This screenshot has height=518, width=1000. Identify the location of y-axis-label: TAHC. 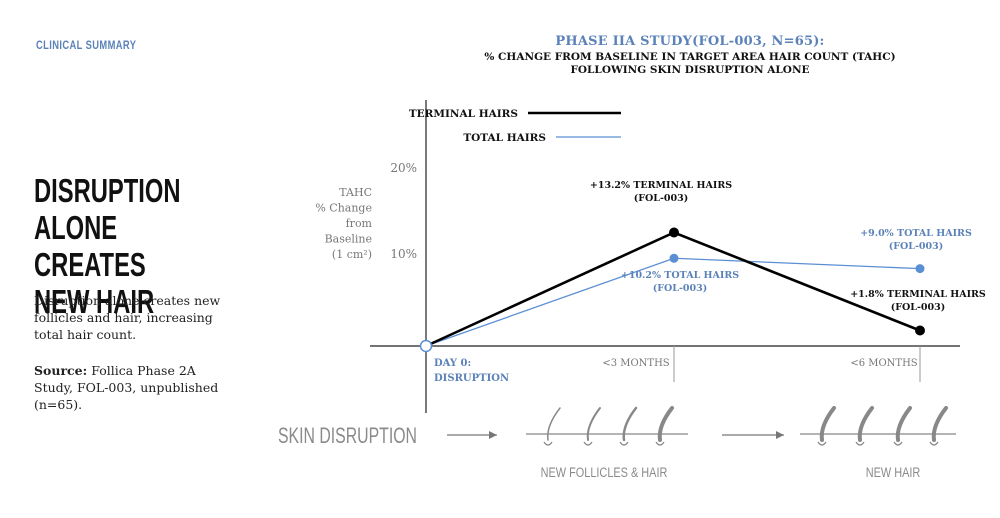
(355, 192).